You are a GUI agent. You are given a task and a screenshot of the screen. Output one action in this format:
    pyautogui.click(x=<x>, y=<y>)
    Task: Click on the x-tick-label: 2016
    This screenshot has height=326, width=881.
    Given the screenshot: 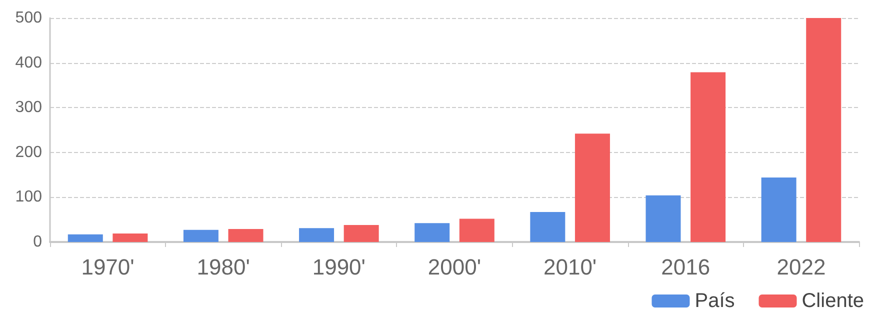 What is the action you would take?
    pyautogui.click(x=685, y=267)
    